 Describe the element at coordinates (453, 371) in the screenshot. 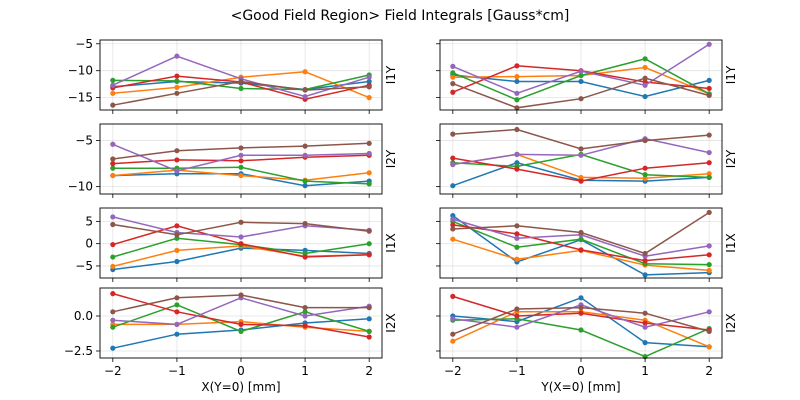

I see `x-tick-label: −2` at that location.